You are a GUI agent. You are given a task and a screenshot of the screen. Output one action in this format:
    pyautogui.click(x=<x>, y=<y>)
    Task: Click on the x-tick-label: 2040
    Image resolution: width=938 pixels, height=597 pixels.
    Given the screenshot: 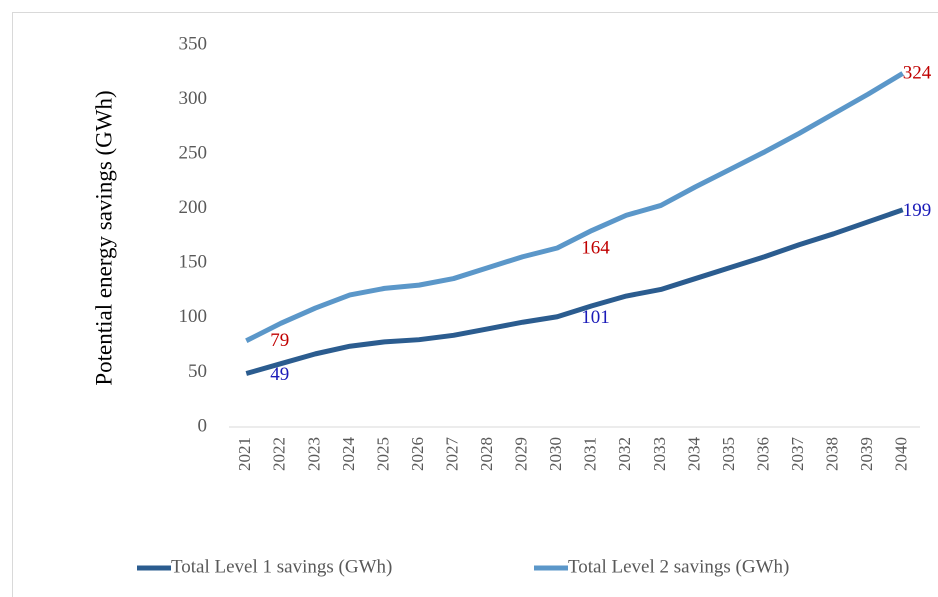 What is the action you would take?
    pyautogui.click(x=901, y=454)
    